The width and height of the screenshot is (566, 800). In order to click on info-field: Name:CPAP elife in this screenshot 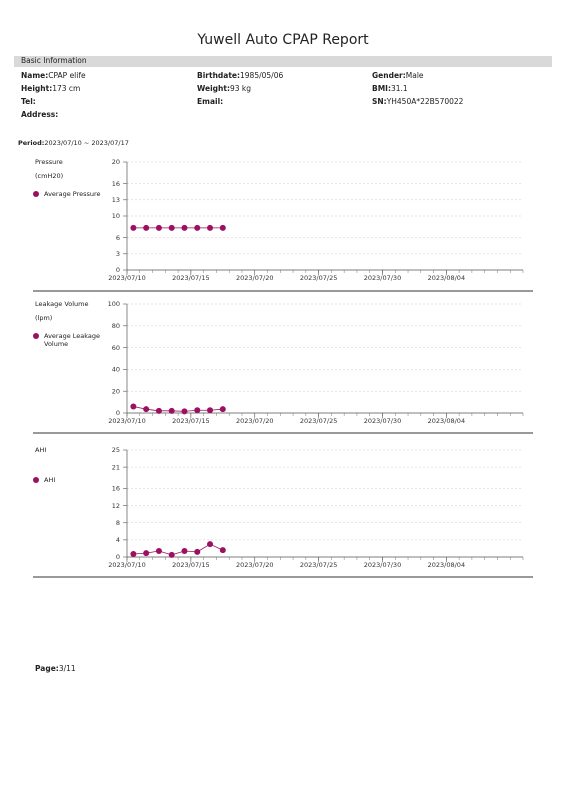, I will do `click(53, 75)`.